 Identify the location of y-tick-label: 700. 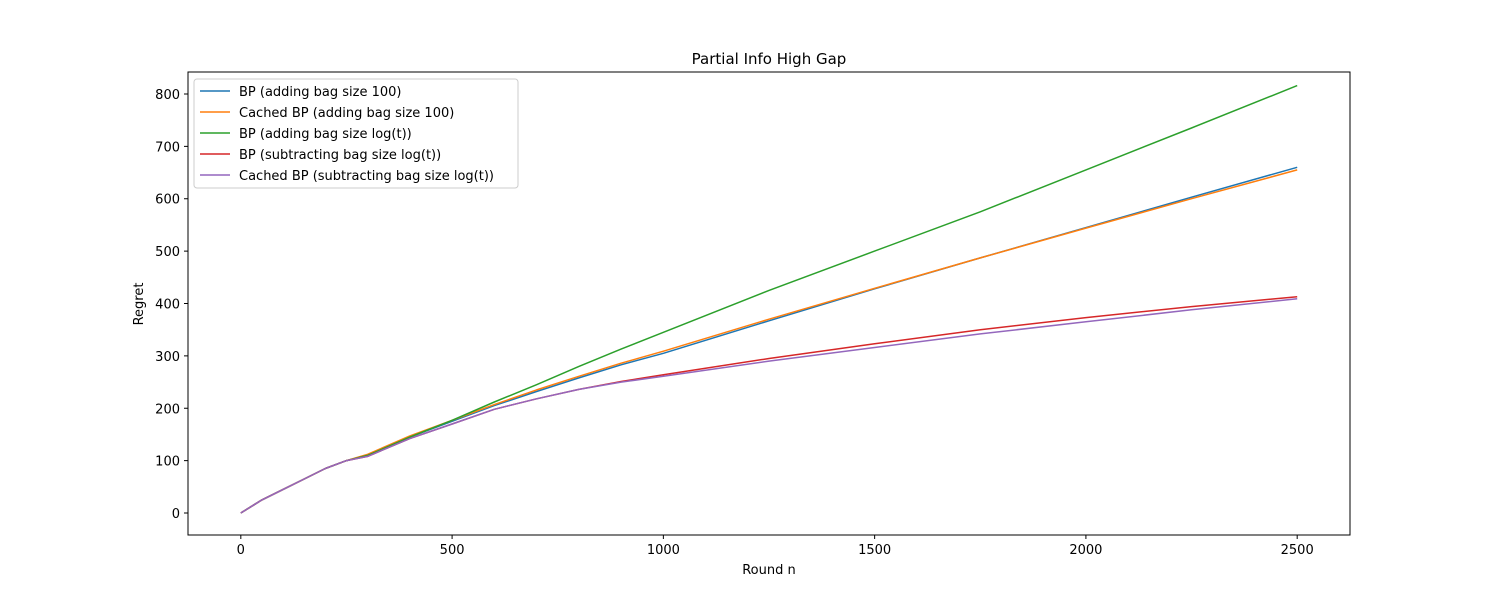
(167, 147).